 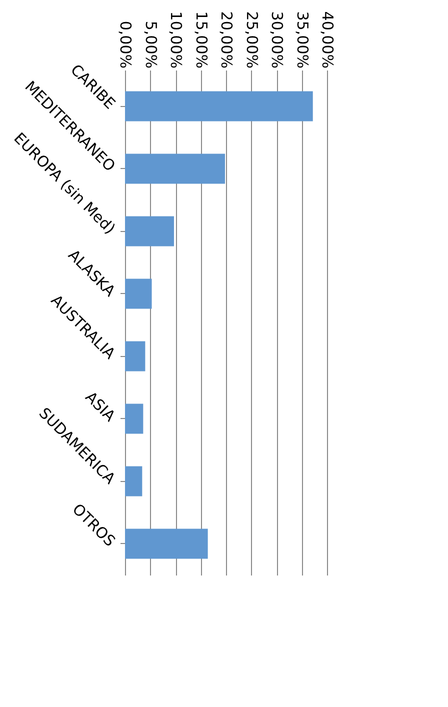 What do you see at coordinates (227, 39) in the screenshot?
I see `x-tick-label: 20,00%` at bounding box center [227, 39].